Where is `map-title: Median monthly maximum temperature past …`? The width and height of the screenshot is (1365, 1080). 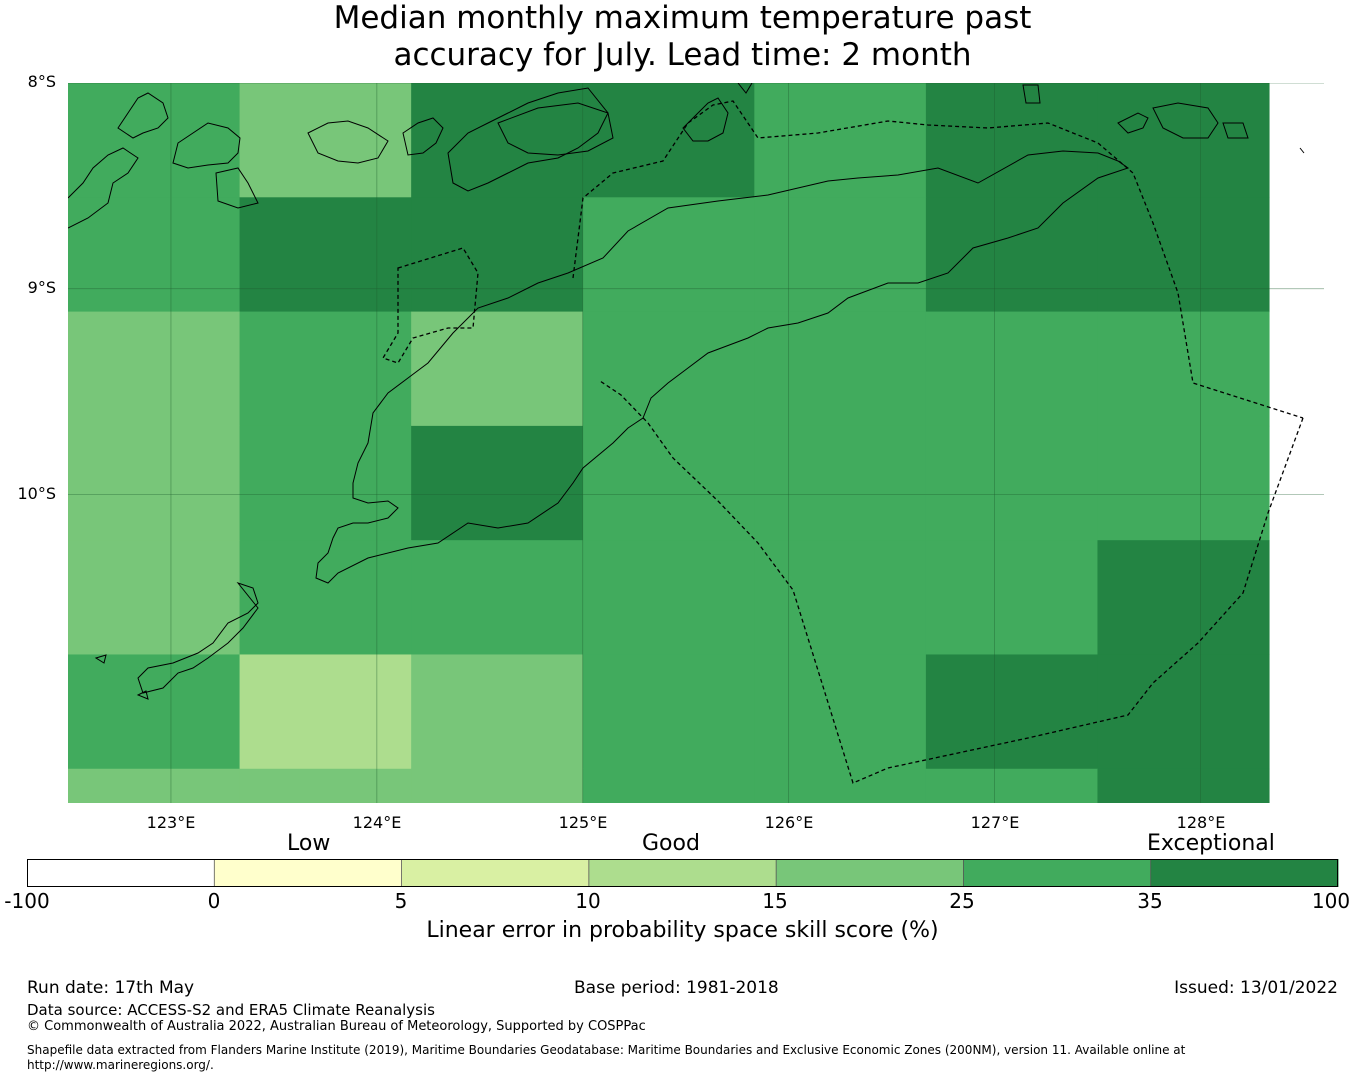 map-title: Median monthly maximum temperature past … is located at coordinates (682, 37).